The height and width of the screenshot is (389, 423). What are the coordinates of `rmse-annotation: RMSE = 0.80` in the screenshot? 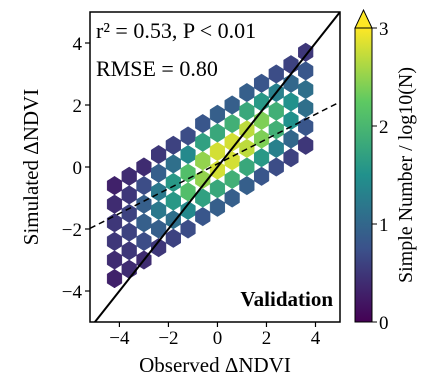 It's located at (157, 68).